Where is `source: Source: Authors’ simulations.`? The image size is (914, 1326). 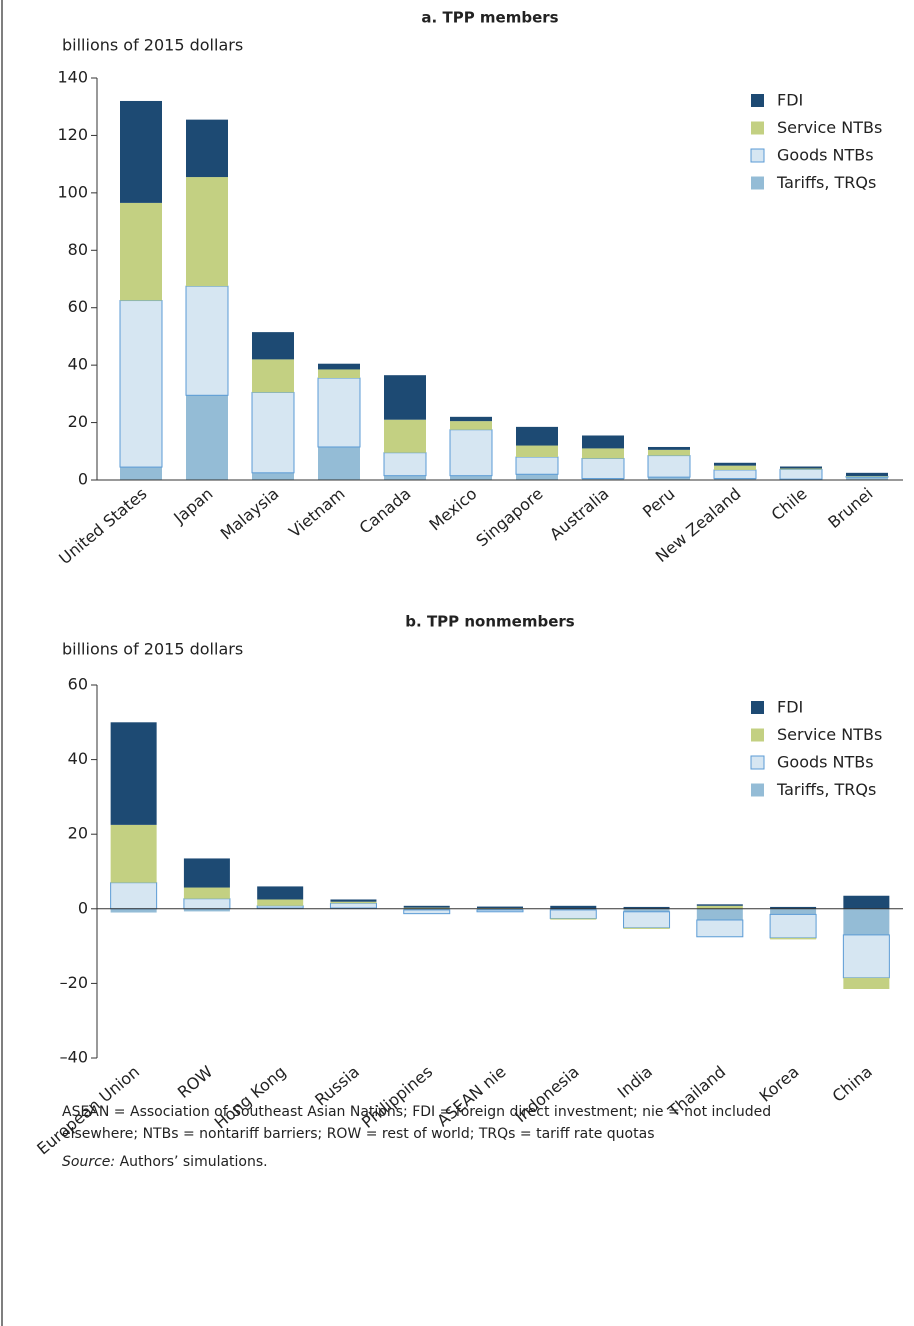 source: Source: Authors’ simulations. is located at coordinates (165, 1162).